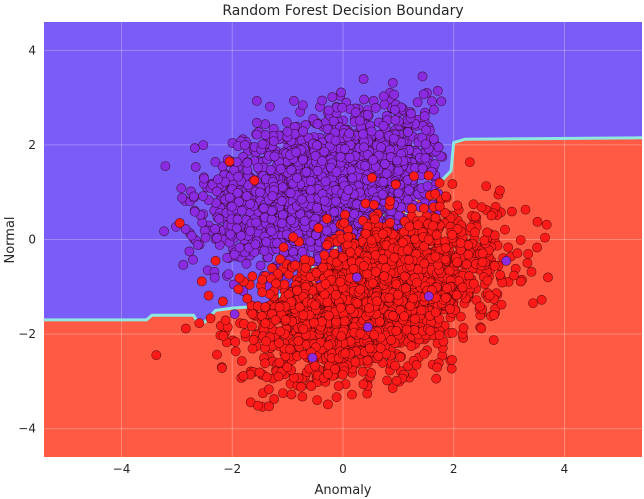 Image resolution: width=644 pixels, height=499 pixels. Describe the element at coordinates (27, 429) in the screenshot. I see `y-tick-label: −4` at that location.